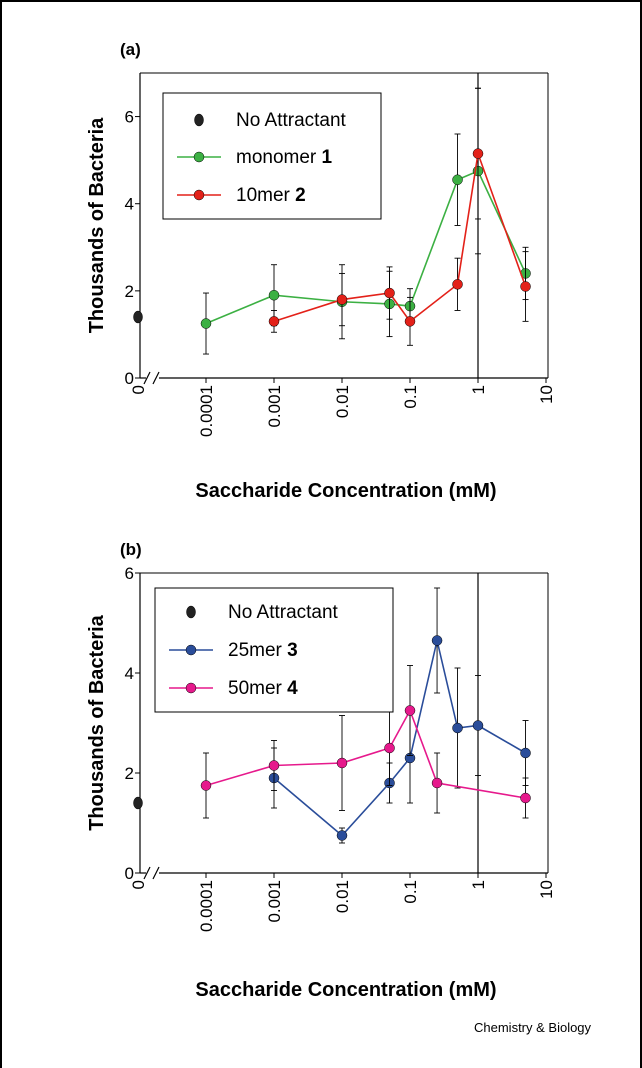 This screenshot has width=642, height=1068. What do you see at coordinates (365, 742) in the screenshot?
I see `series-50mer` at bounding box center [365, 742].